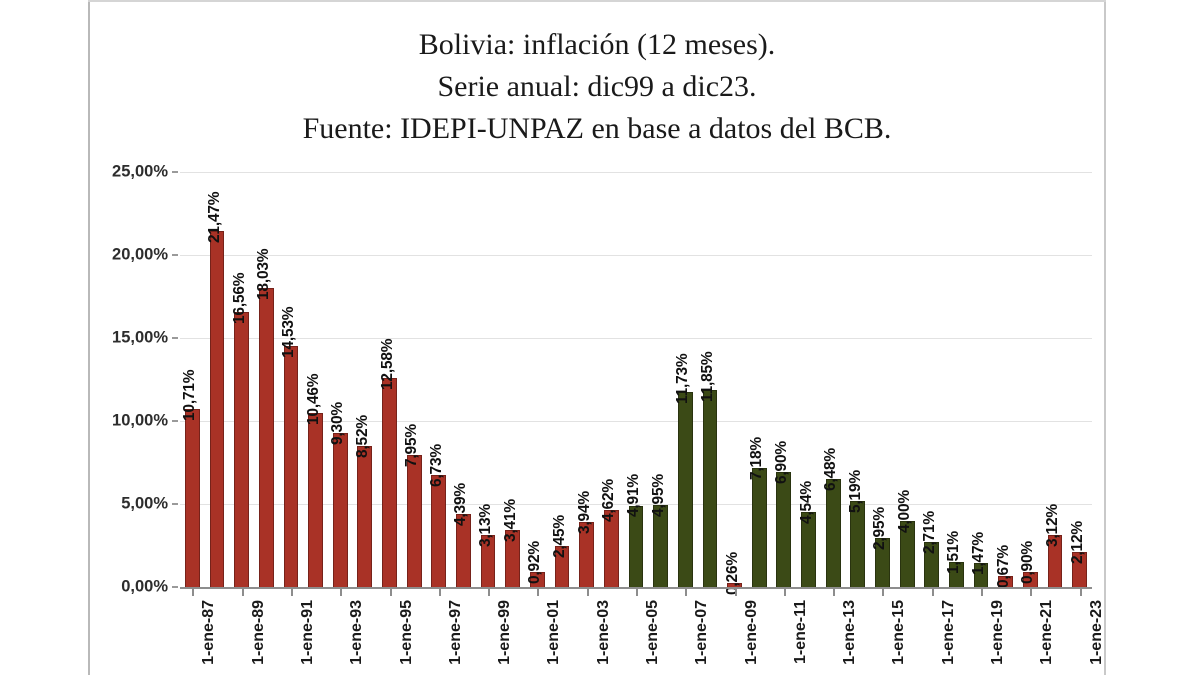  I want to click on x-axis-label: 1-ene-03, so click(603, 632).